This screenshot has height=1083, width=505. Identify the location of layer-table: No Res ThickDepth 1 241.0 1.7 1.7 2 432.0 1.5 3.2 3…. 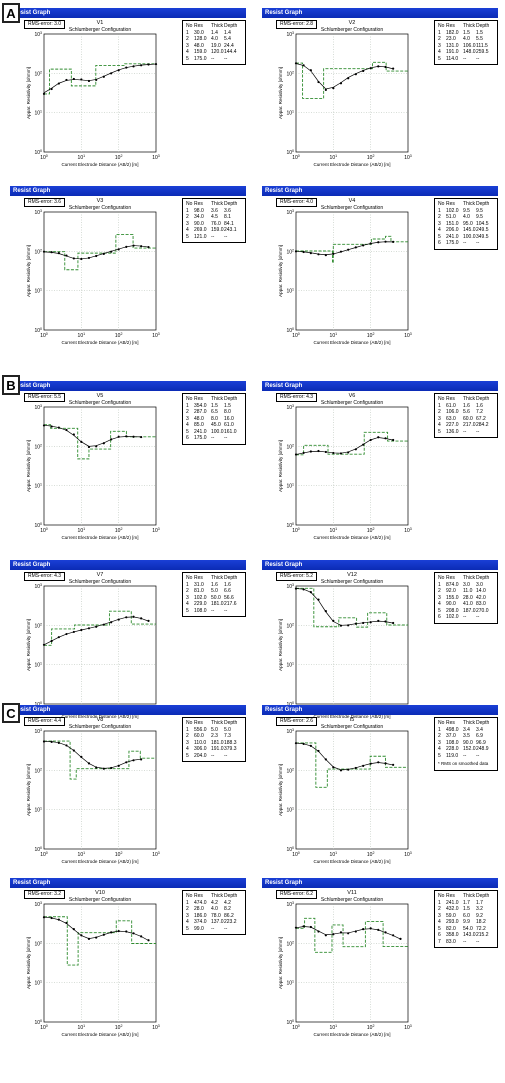
(466, 919).